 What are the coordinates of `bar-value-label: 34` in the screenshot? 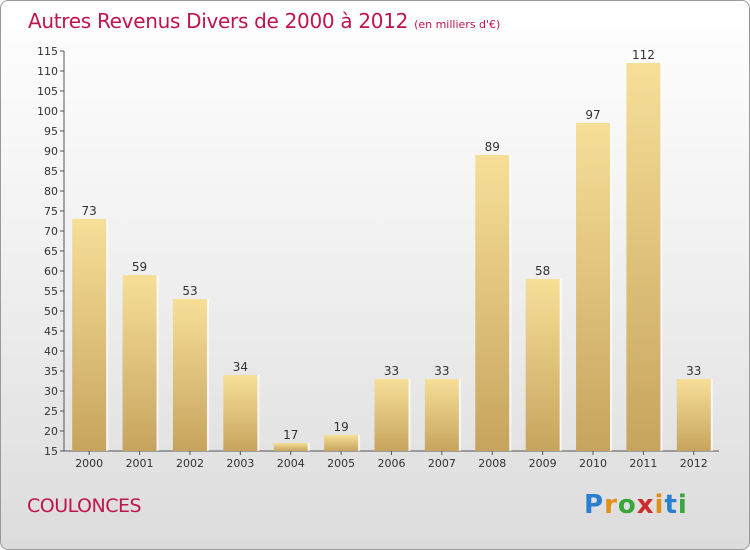 It's located at (240, 367).